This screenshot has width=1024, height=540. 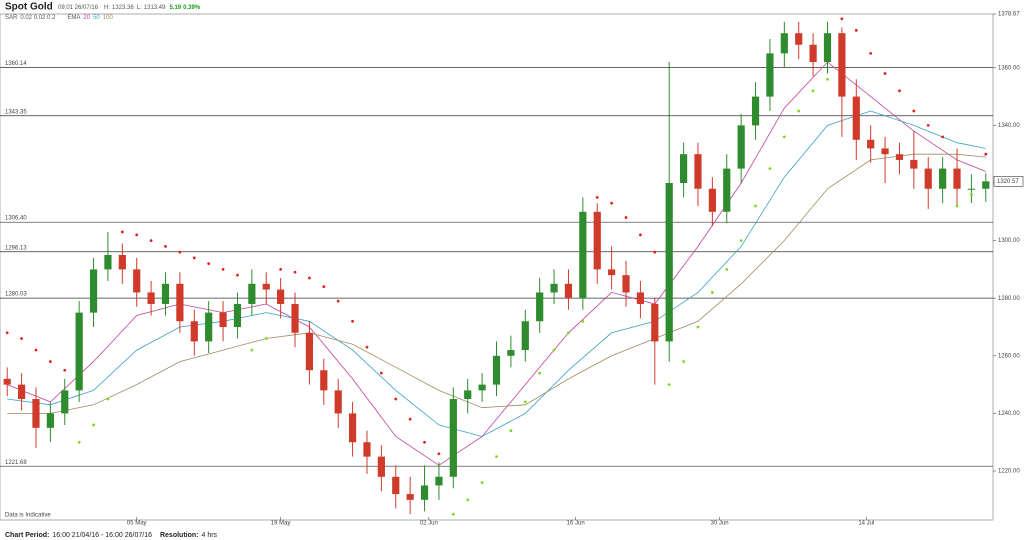 I want to click on indicator-legend: SAR 0.02 0.02 0.2 EMA 20 50 100, so click(x=59, y=18).